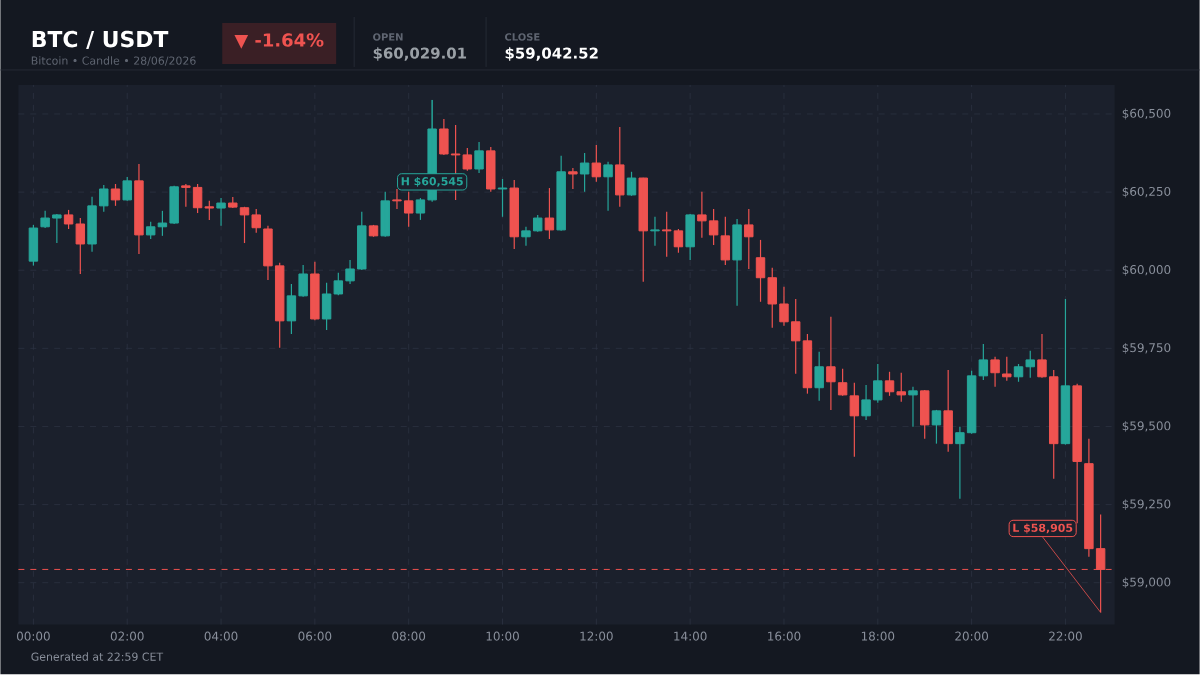 The image size is (1200, 675). I want to click on text: ▼ -1.64%, so click(279, 41).